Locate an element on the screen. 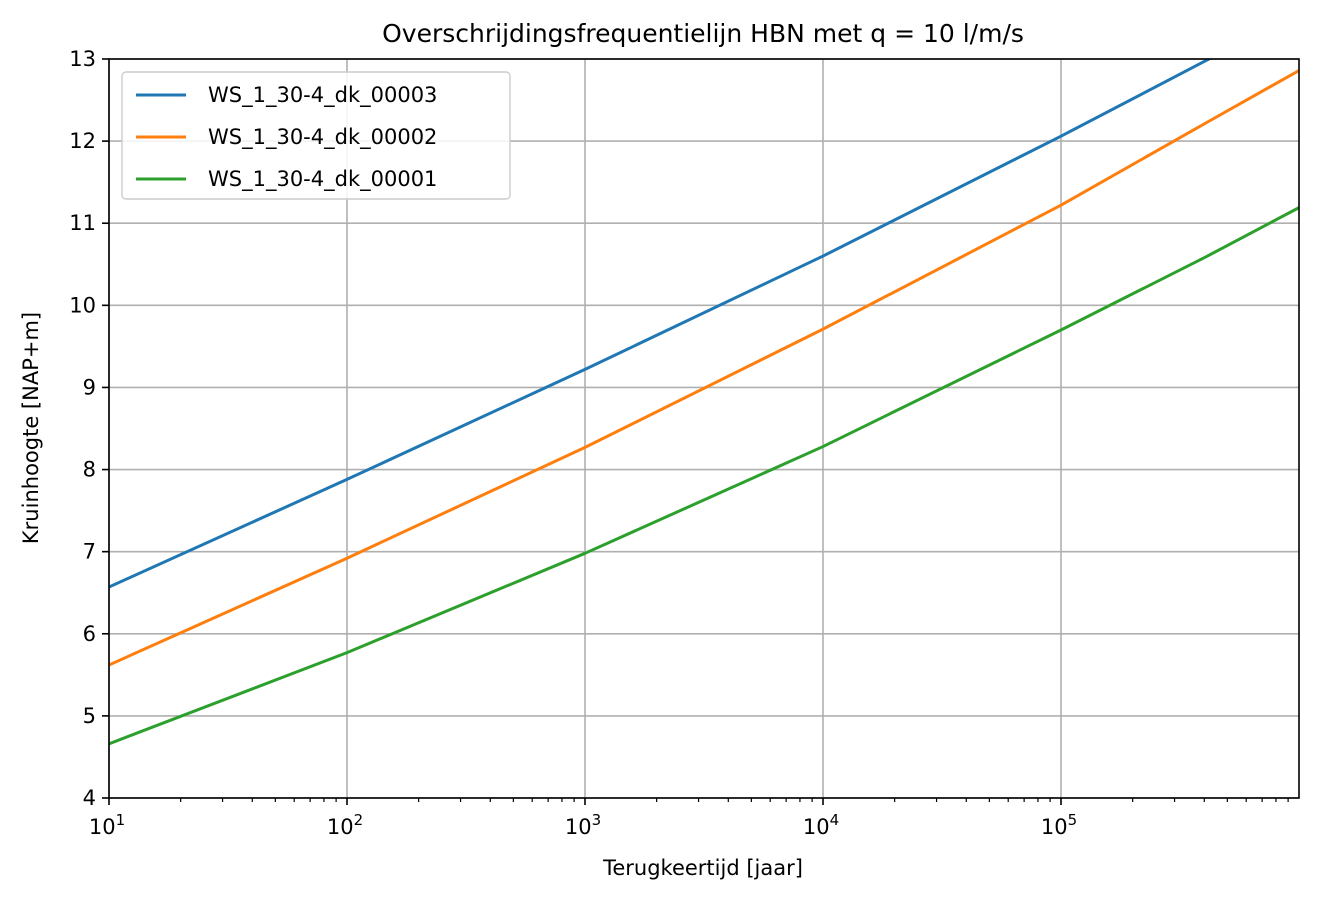 The height and width of the screenshot is (901, 1318). x-axis-label: Terugkeertijd [jaar] is located at coordinates (702, 868).